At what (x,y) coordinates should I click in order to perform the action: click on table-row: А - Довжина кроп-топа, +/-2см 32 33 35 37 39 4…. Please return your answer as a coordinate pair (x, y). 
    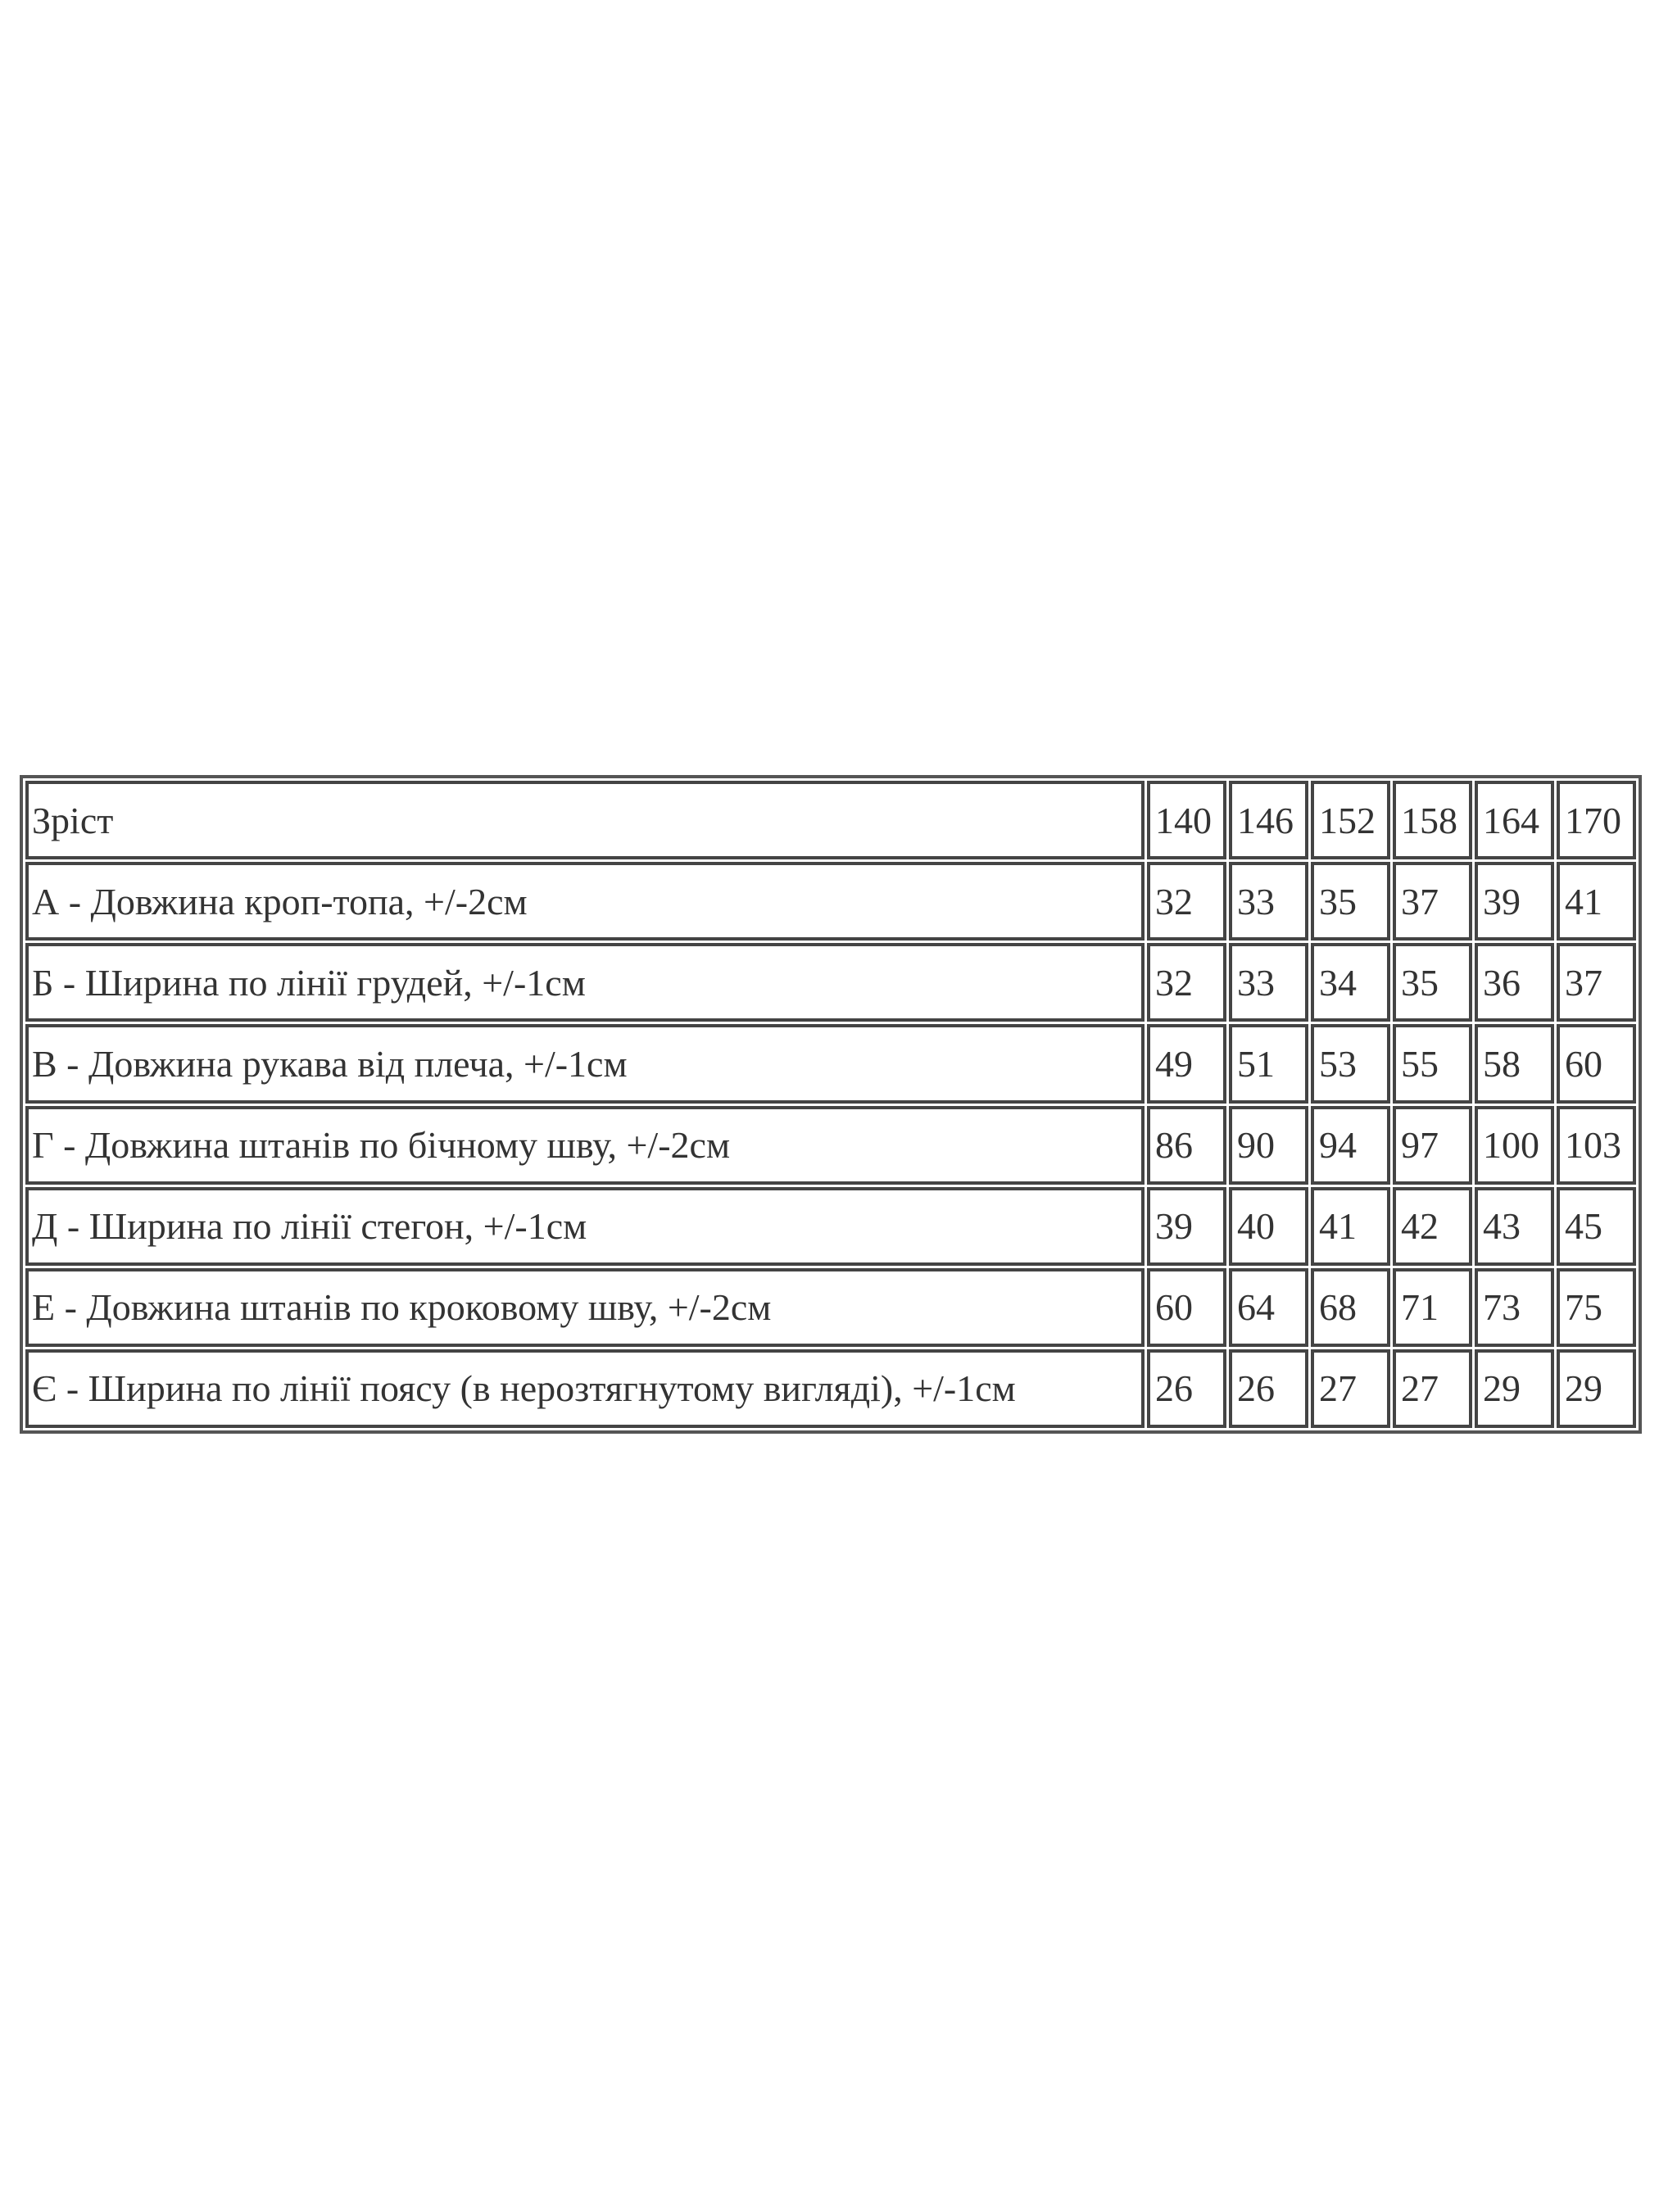
    Looking at the image, I should click on (830, 901).